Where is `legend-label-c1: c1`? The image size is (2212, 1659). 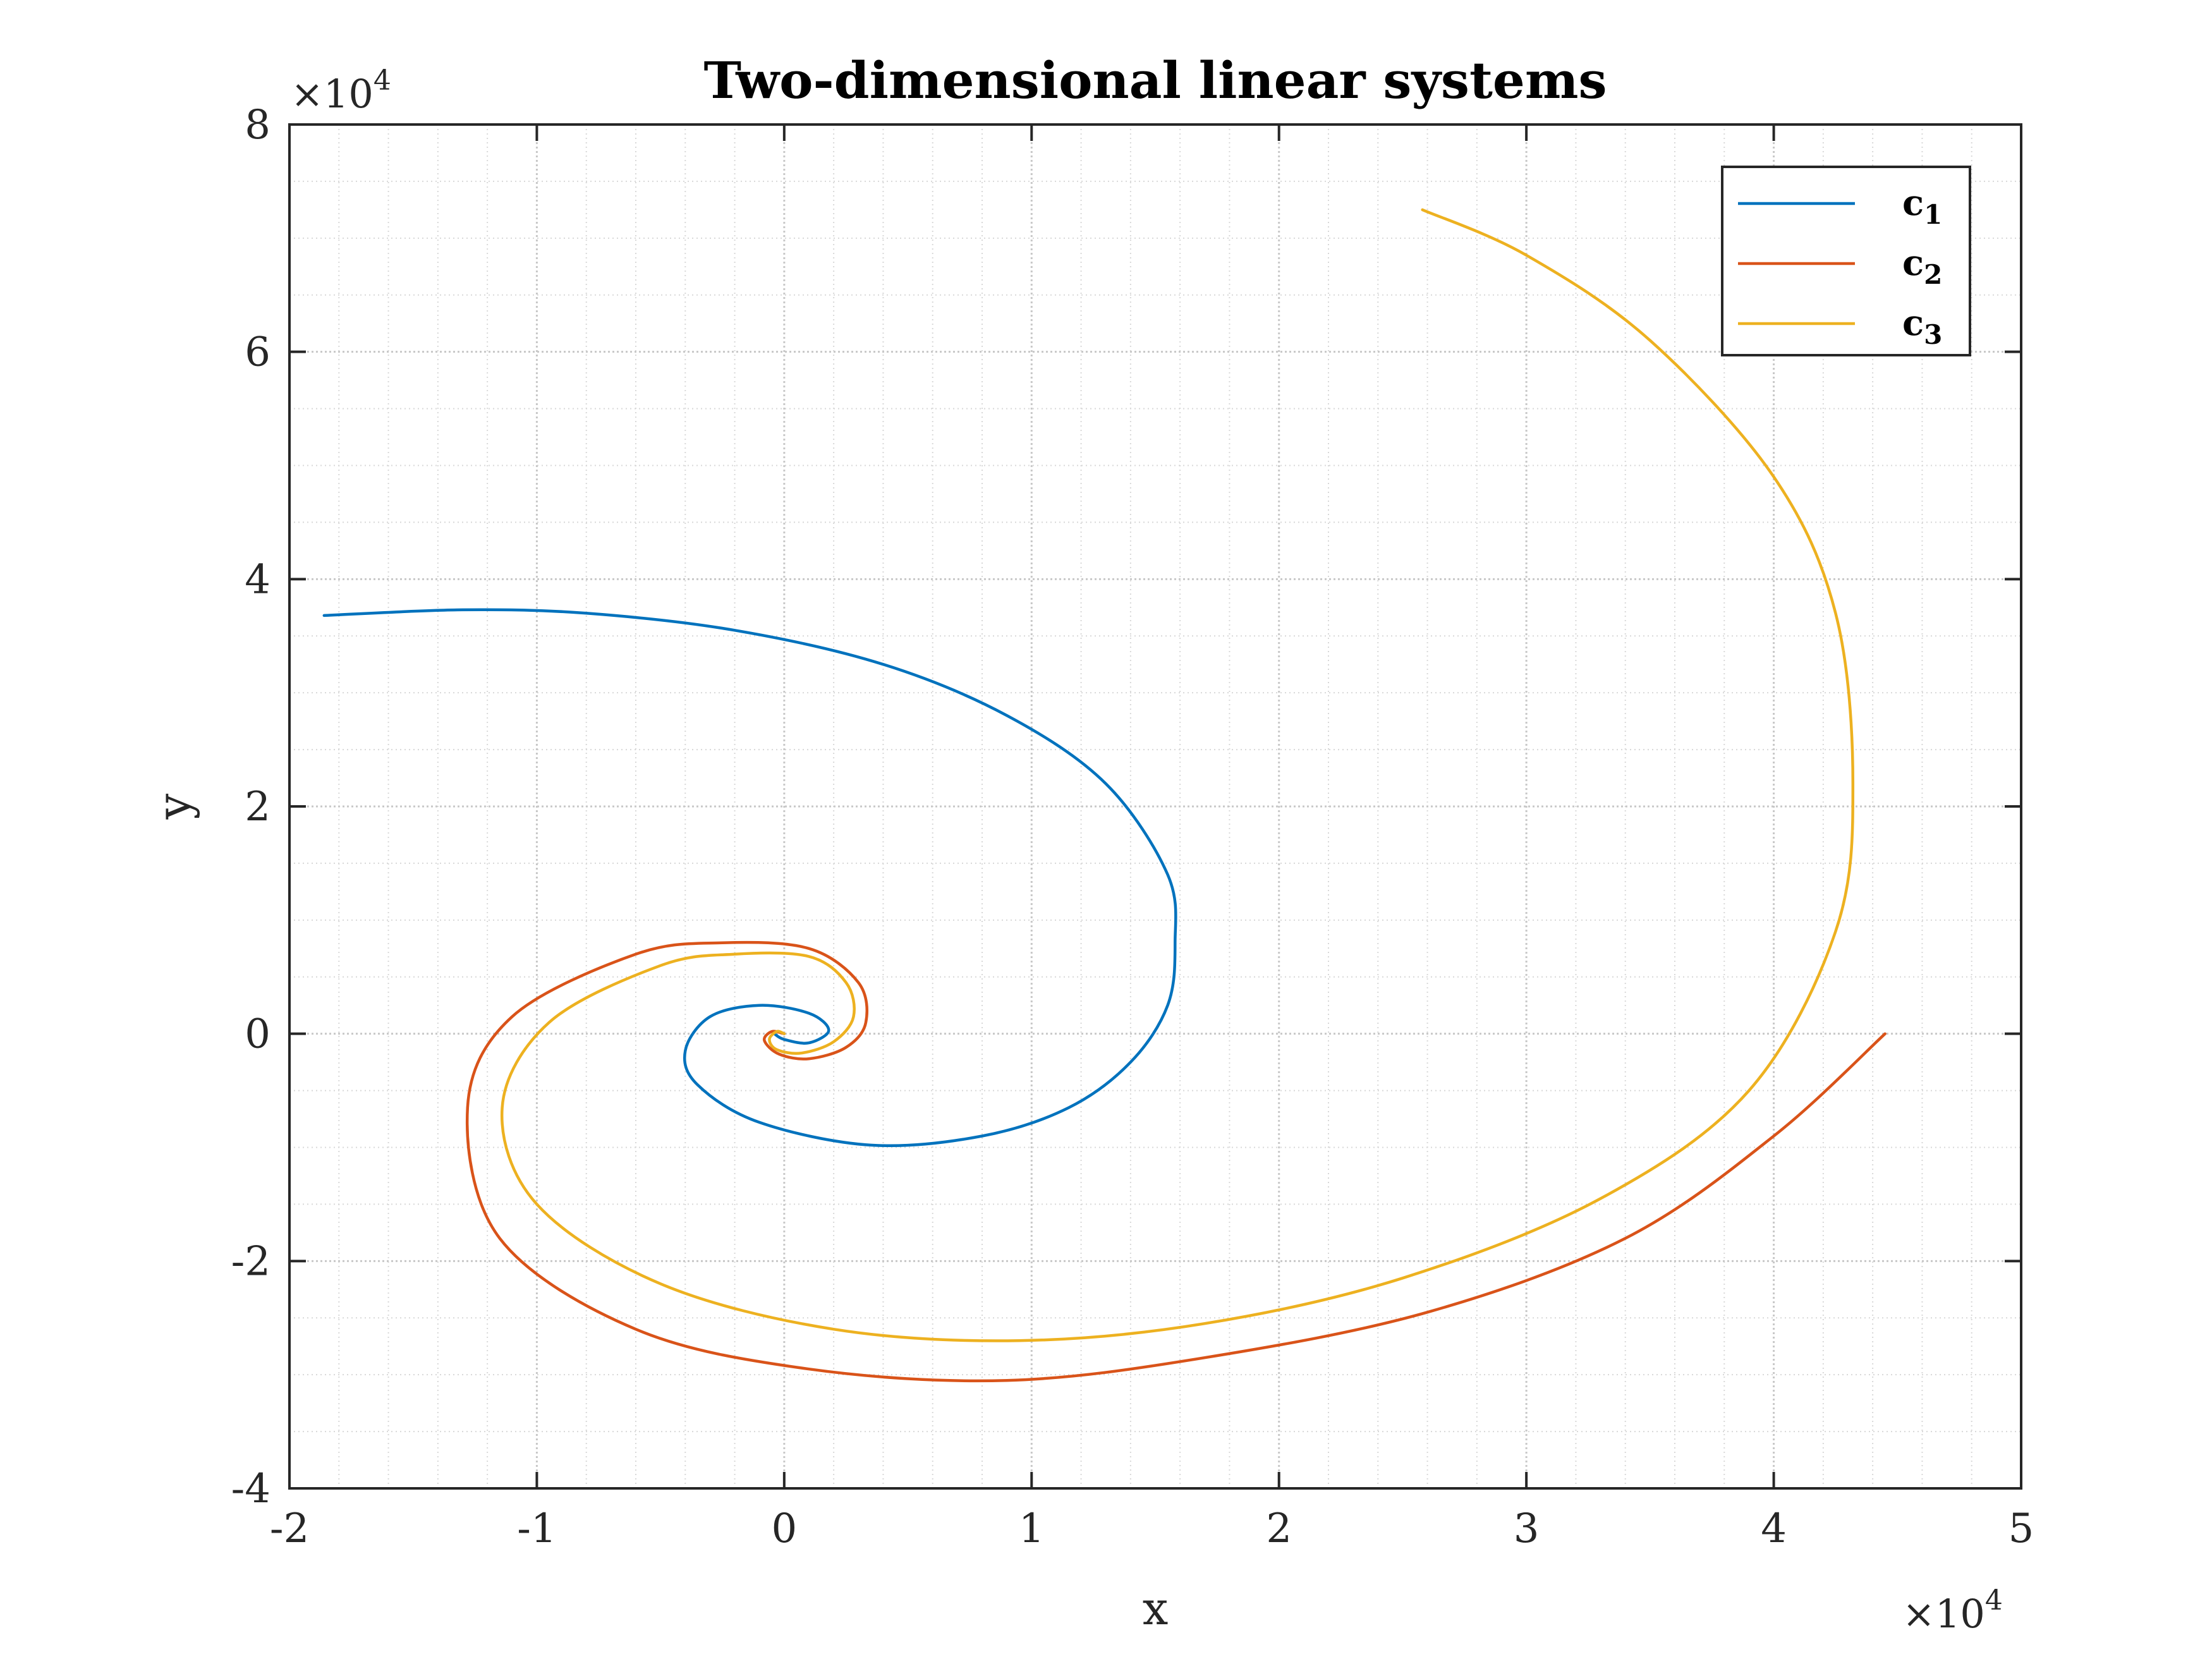
legend-label-c1: c1 is located at coordinates (1922, 206).